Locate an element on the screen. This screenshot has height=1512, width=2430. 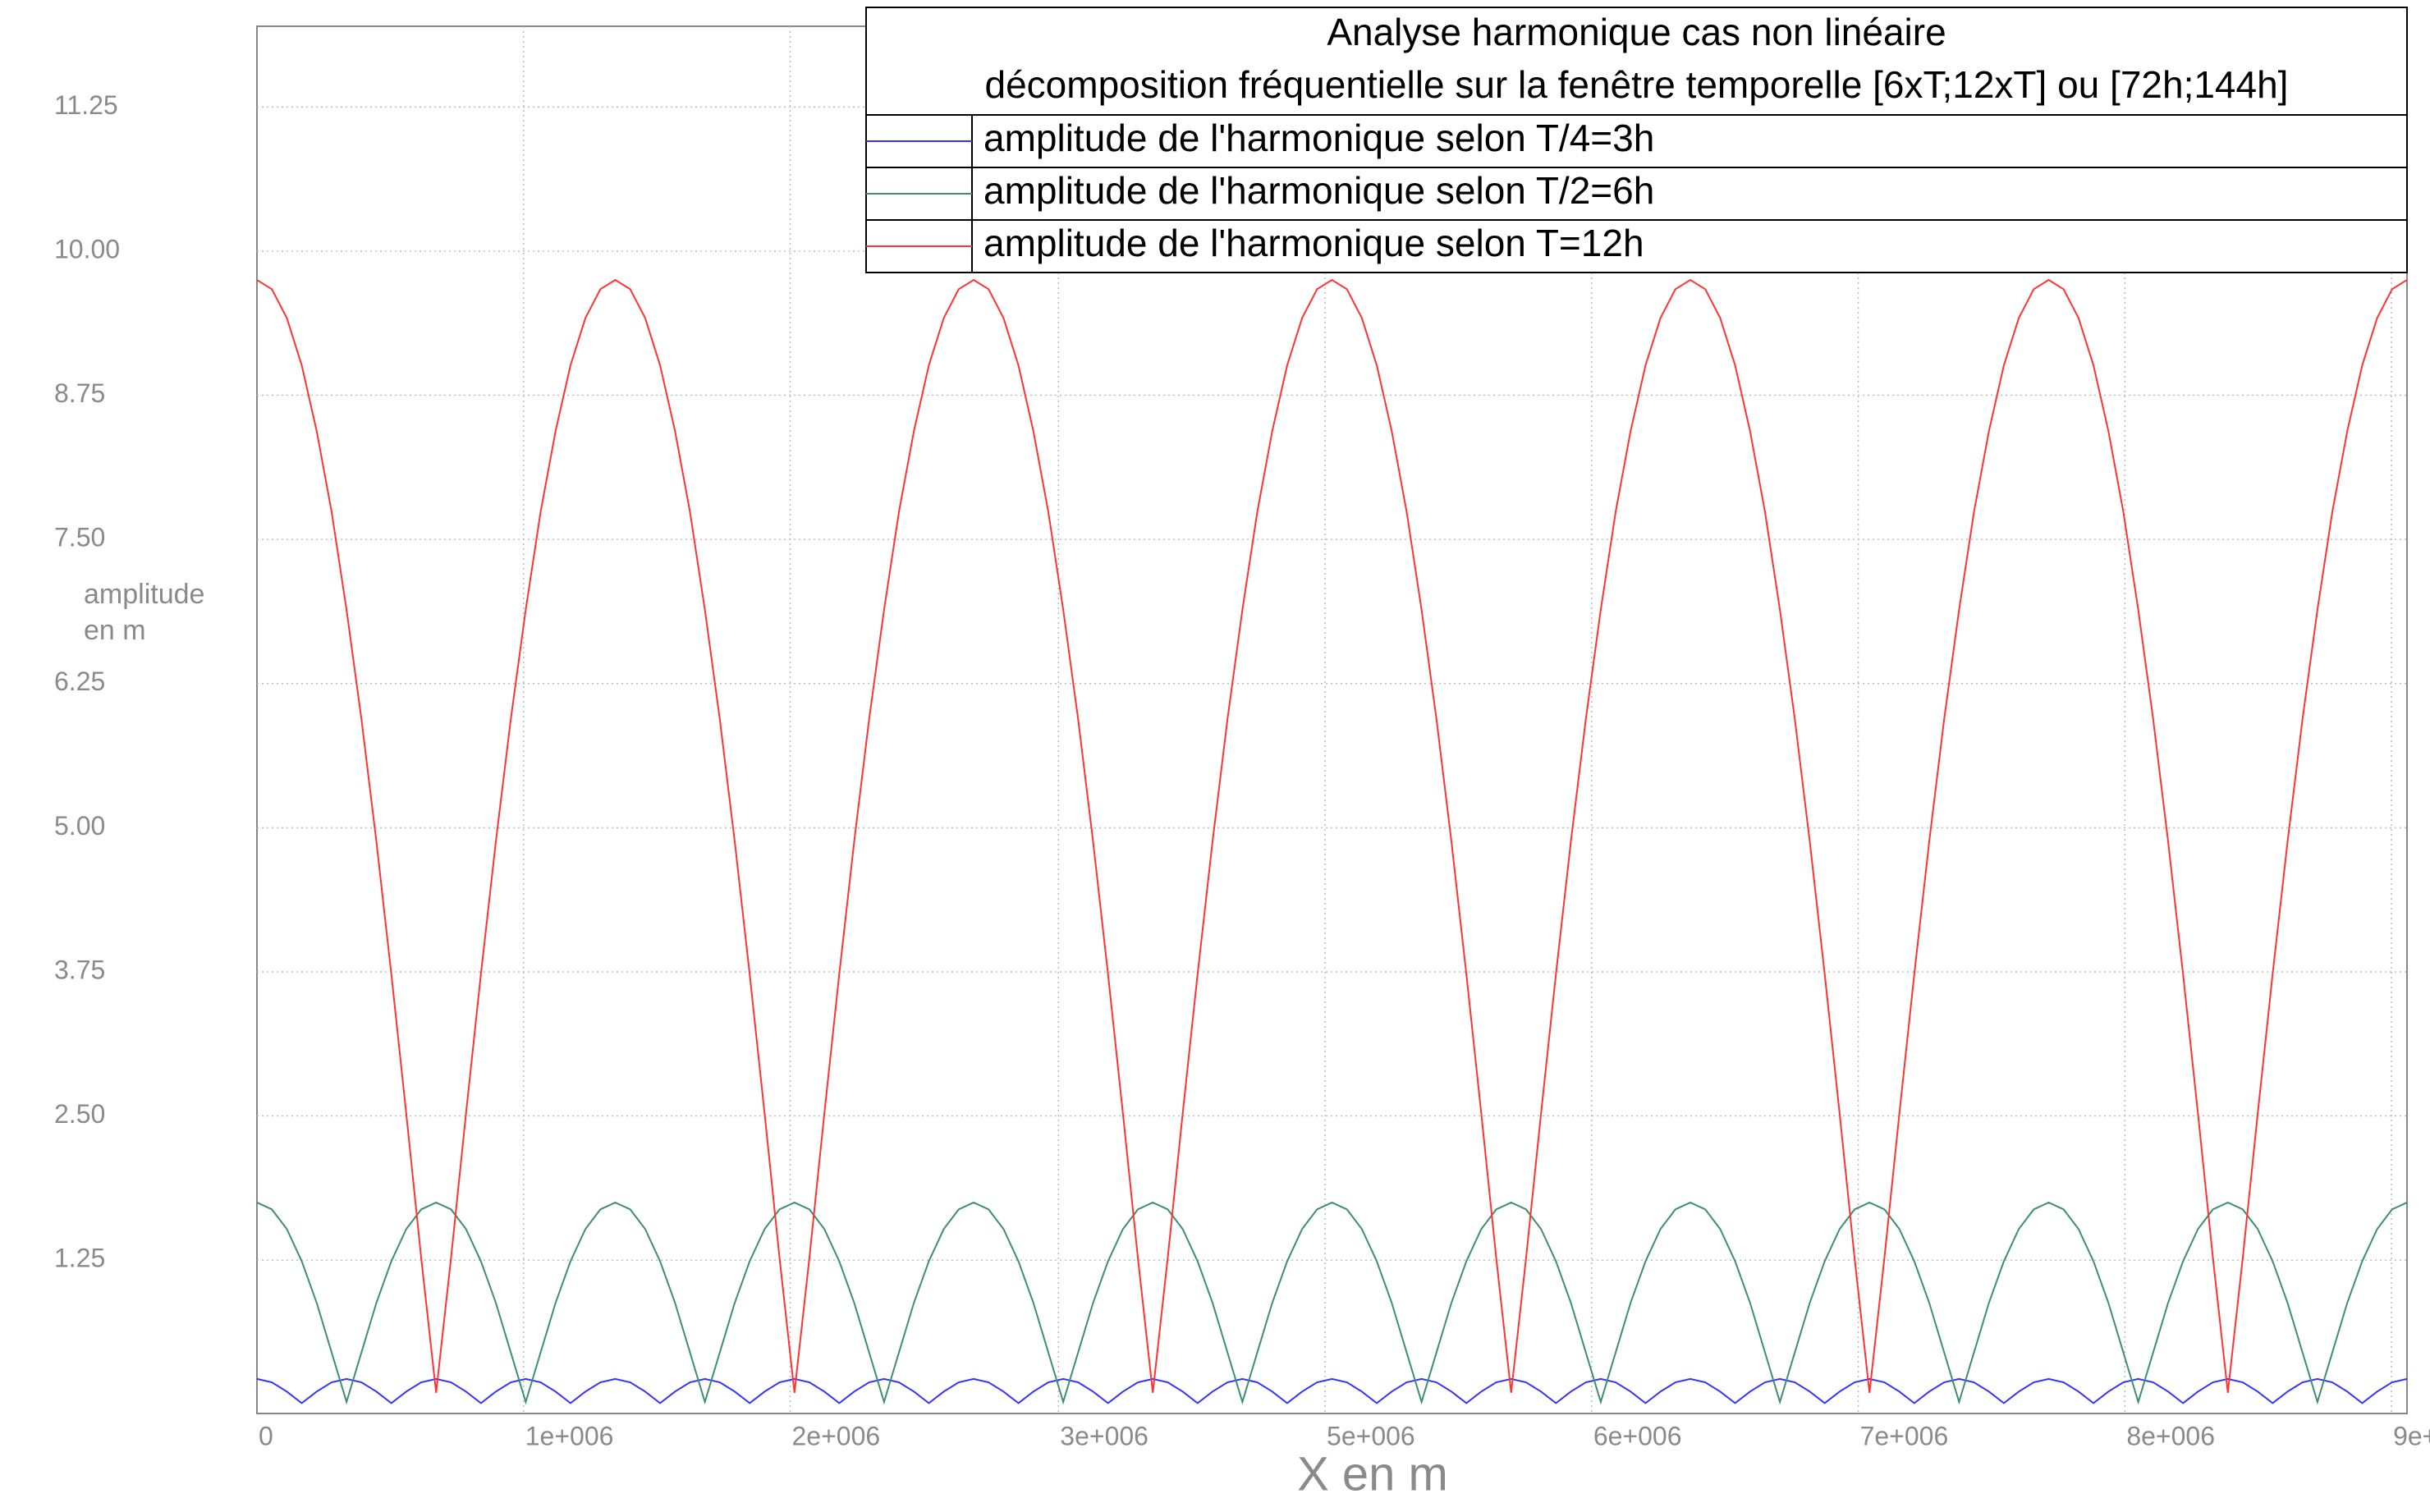
legend-box is located at coordinates (1636, 140).